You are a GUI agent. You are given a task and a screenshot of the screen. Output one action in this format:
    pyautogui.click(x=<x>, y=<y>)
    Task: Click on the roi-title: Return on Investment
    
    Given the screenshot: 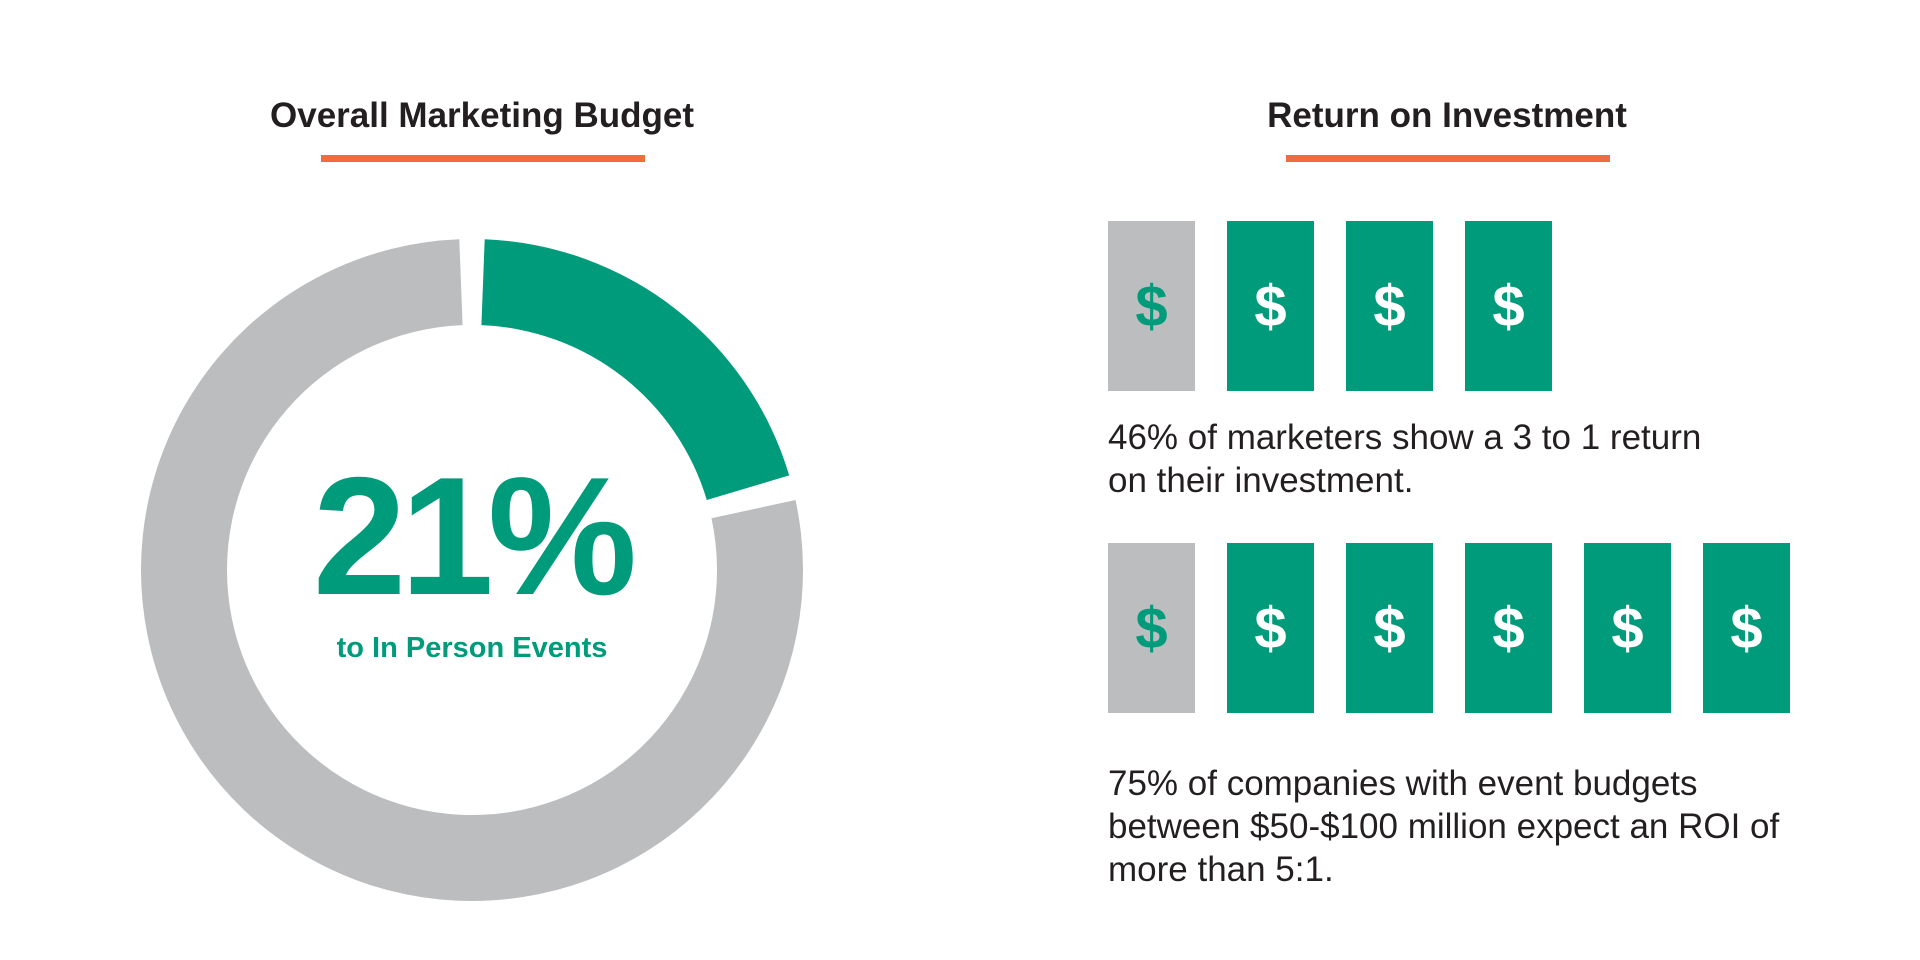 What is the action you would take?
    pyautogui.click(x=1447, y=115)
    